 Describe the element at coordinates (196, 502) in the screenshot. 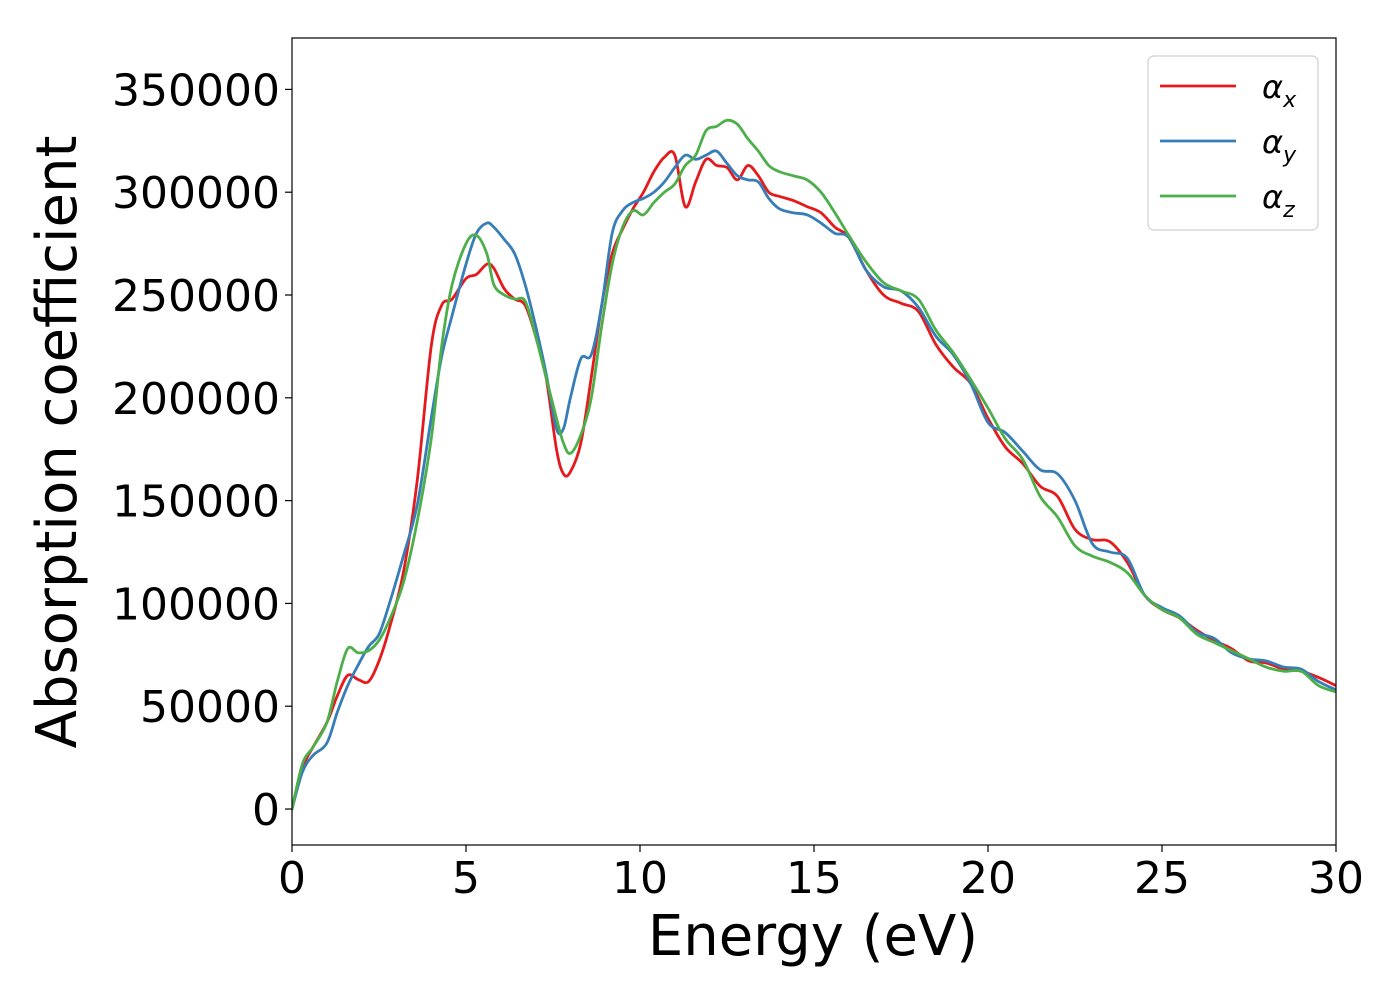

I see `y-tick-label: 150000` at that location.